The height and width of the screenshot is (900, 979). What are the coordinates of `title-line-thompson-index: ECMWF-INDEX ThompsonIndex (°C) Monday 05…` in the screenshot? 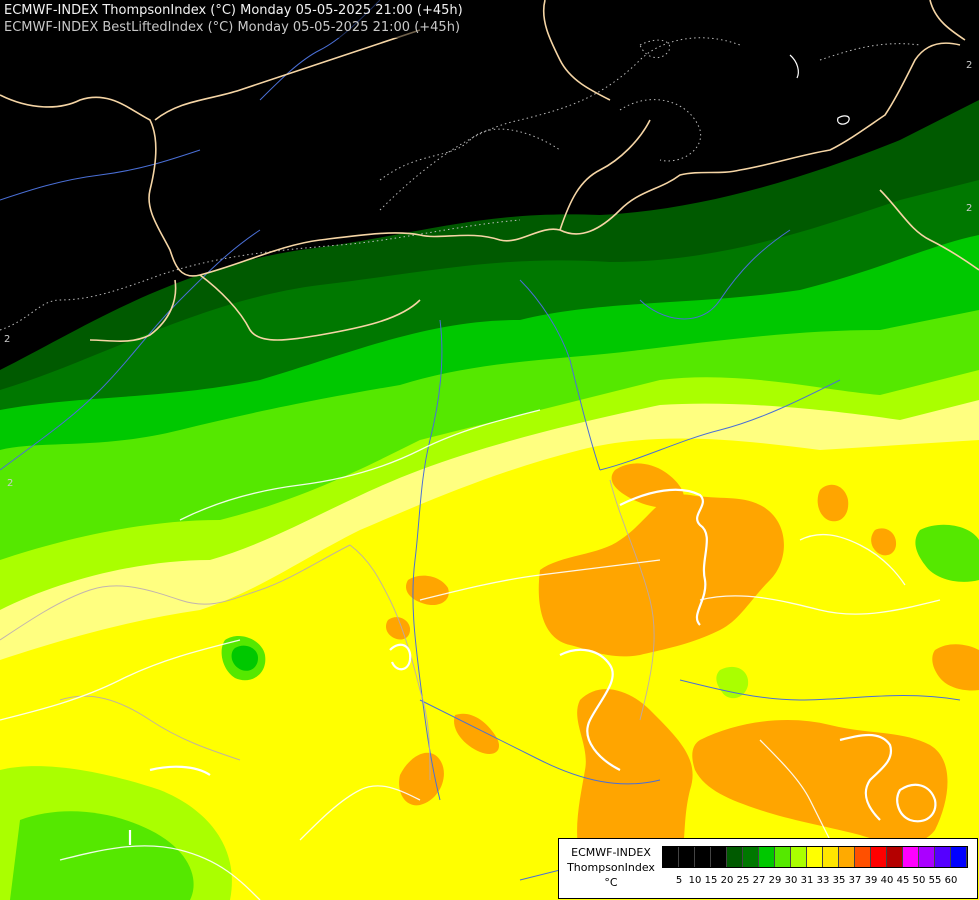 It's located at (233, 10).